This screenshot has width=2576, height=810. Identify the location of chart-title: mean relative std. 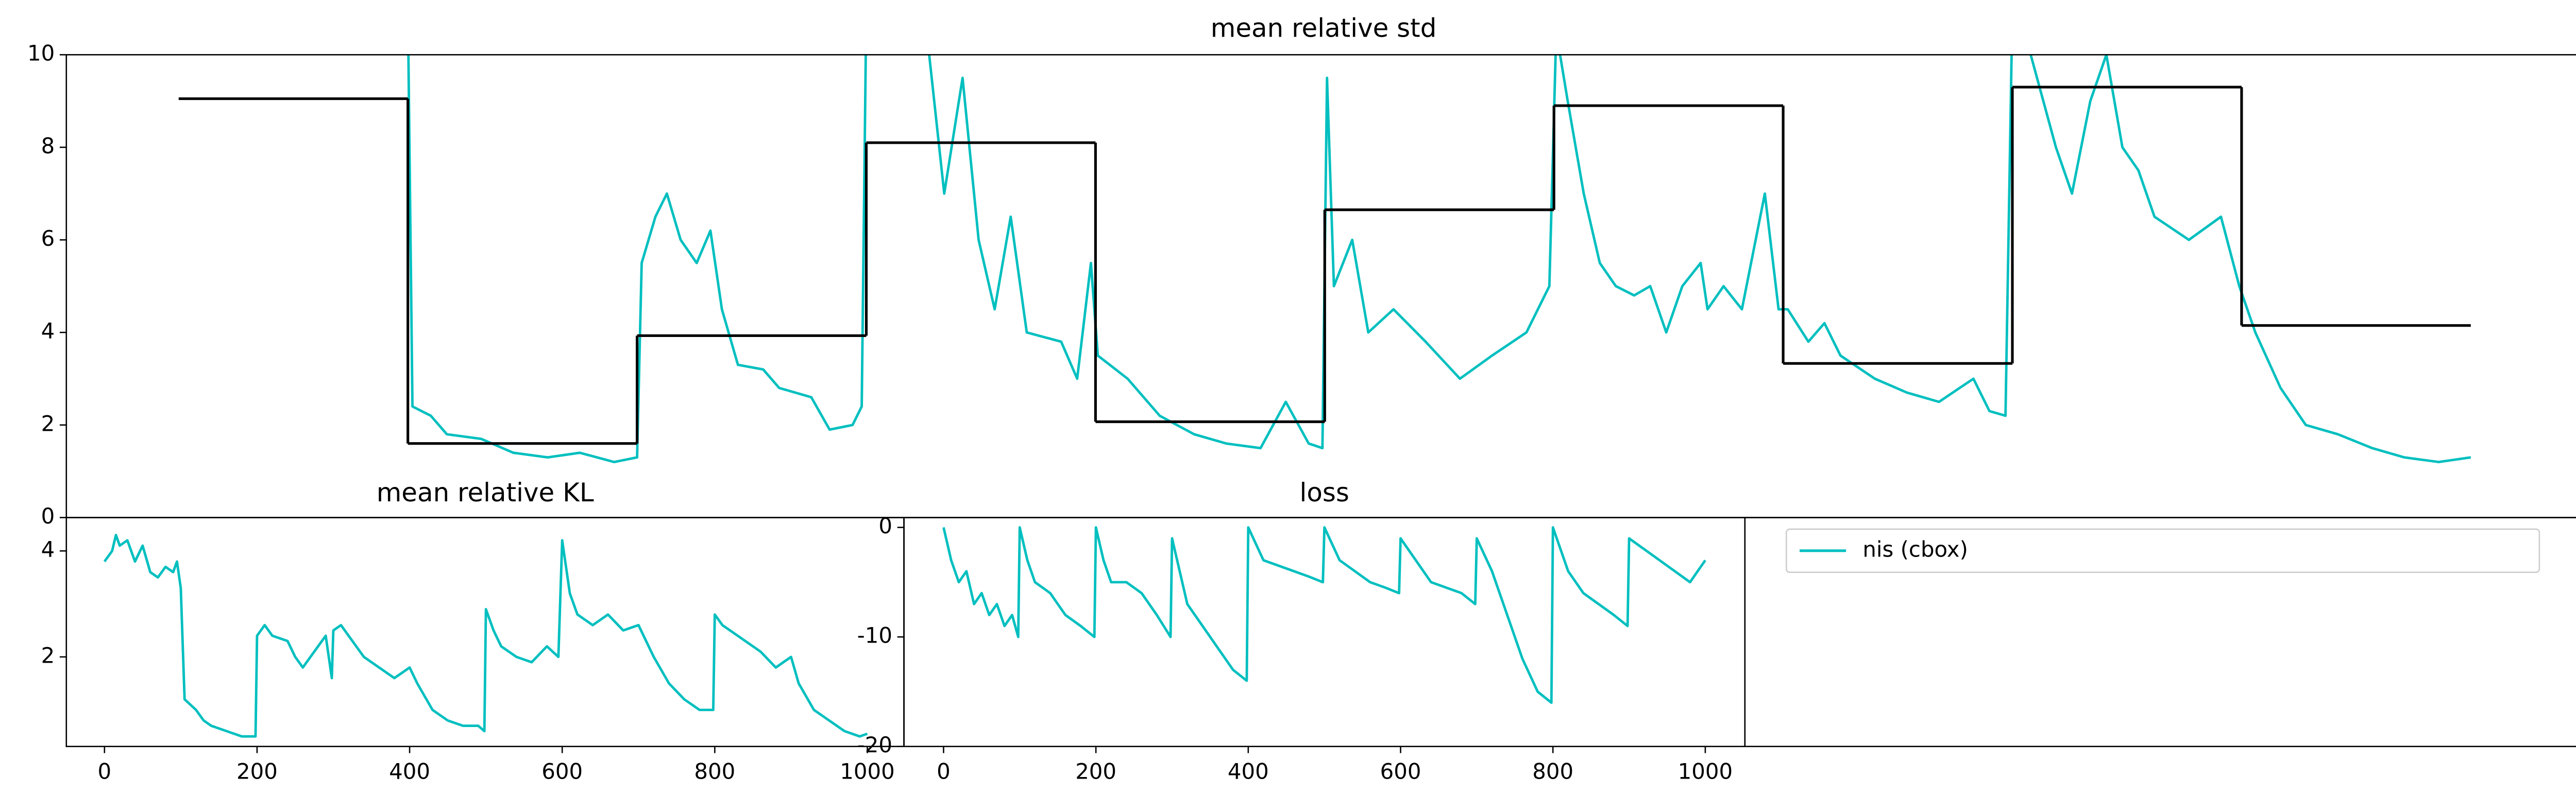
(1324, 28).